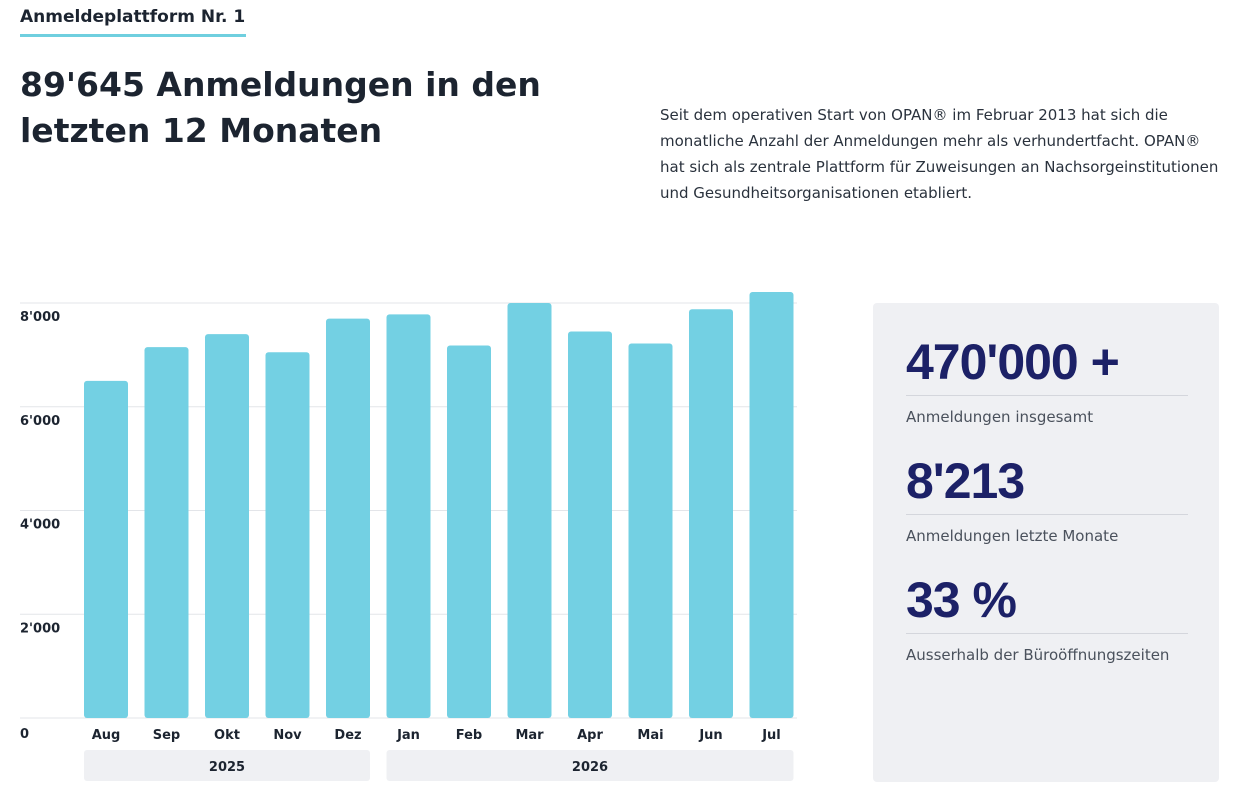 Image resolution: width=1241 pixels, height=797 pixels. What do you see at coordinates (1047, 498) in the screenshot?
I see `stat-recent: 8'213 Anmeldungen letzte Monate` at bounding box center [1047, 498].